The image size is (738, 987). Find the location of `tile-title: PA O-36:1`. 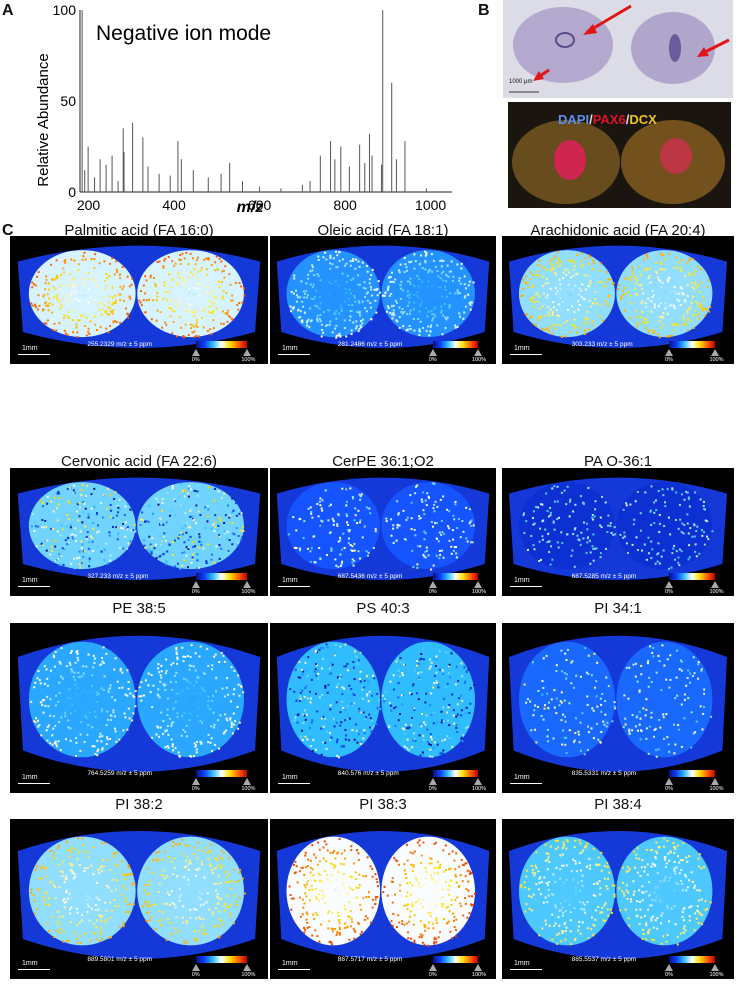

tile-title: PA O-36:1 is located at coordinates (618, 461).